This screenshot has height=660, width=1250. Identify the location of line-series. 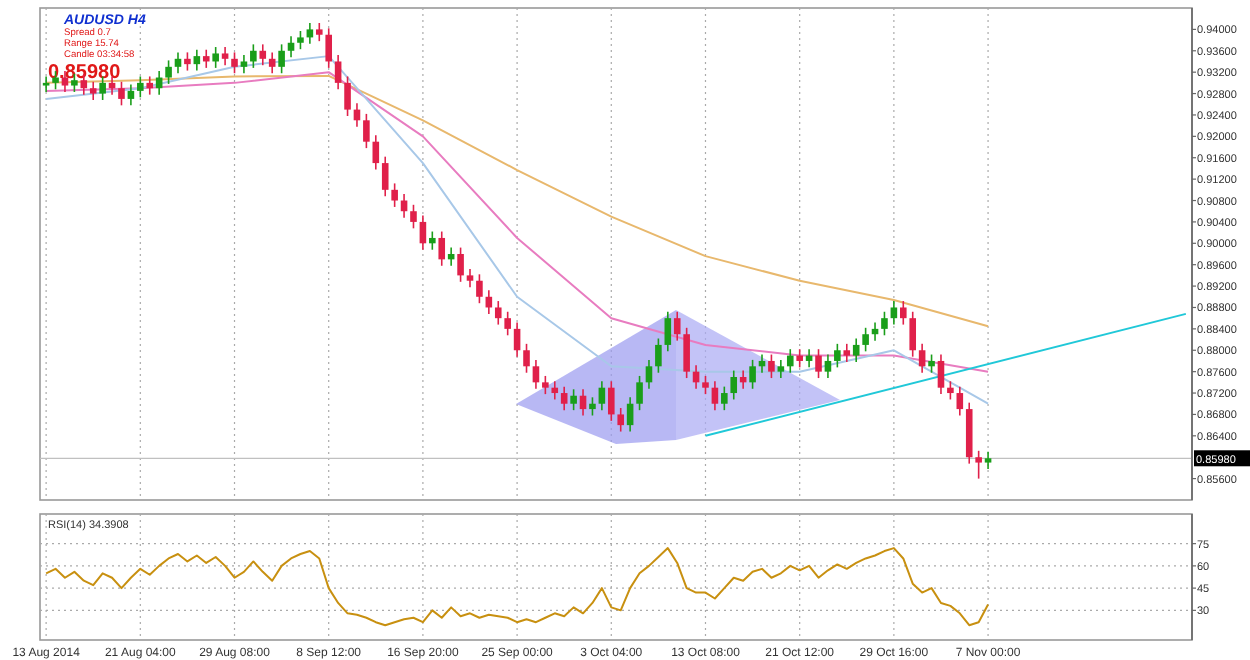
(517, 587).